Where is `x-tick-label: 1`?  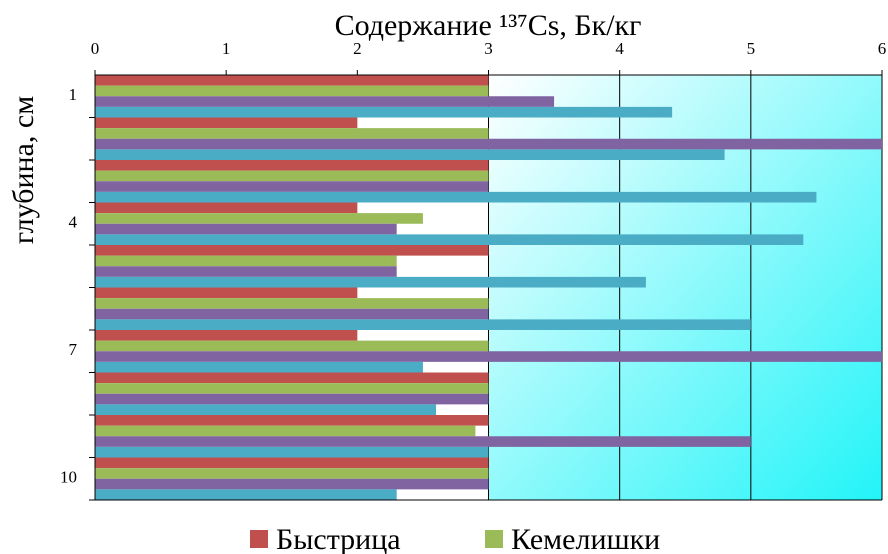 x-tick-label: 1 is located at coordinates (226, 48).